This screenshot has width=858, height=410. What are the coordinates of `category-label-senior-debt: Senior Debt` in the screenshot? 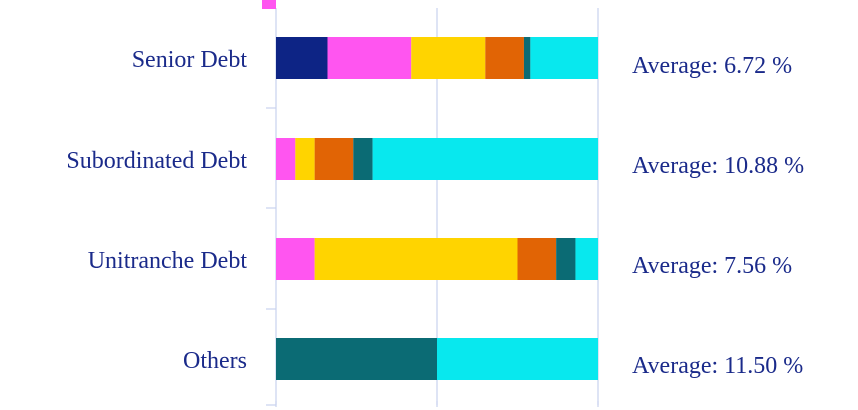 It's located at (190, 60).